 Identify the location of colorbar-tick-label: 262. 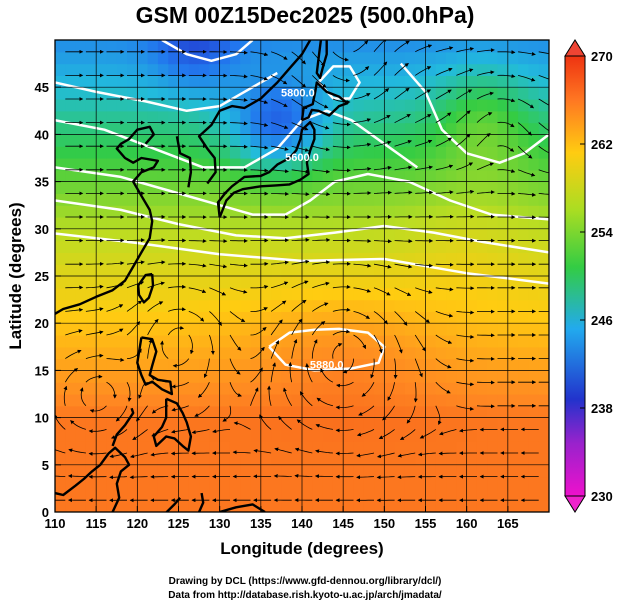
(602, 144).